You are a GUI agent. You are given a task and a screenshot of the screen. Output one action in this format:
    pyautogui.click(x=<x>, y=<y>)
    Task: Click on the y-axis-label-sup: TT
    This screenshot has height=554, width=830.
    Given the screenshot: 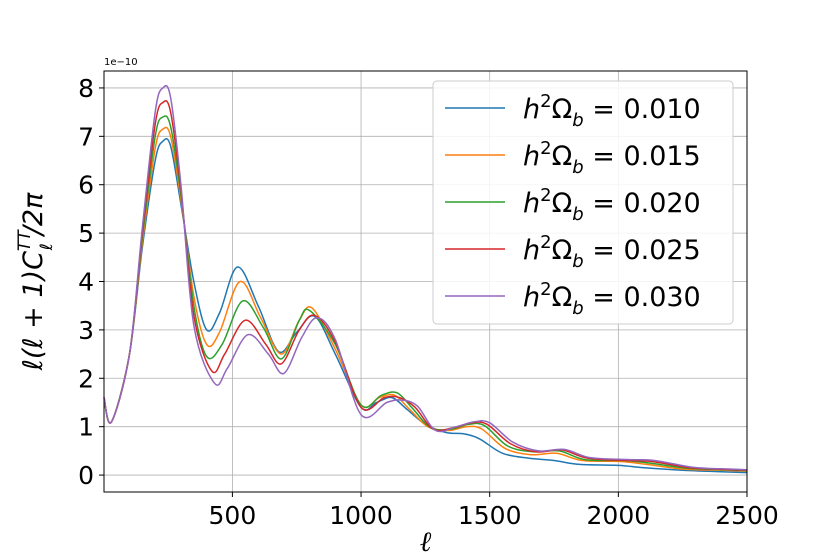 What is the action you would take?
    pyautogui.click(x=25, y=240)
    